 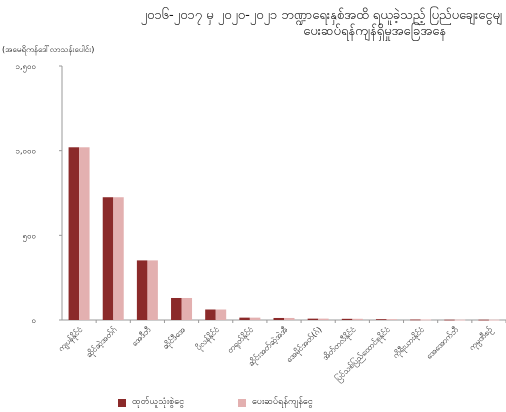 What do you see at coordinates (241, 340) in the screenshot?
I see `x-tick-label-5: တရုတ်နိုင်ငံ` at bounding box center [241, 340].